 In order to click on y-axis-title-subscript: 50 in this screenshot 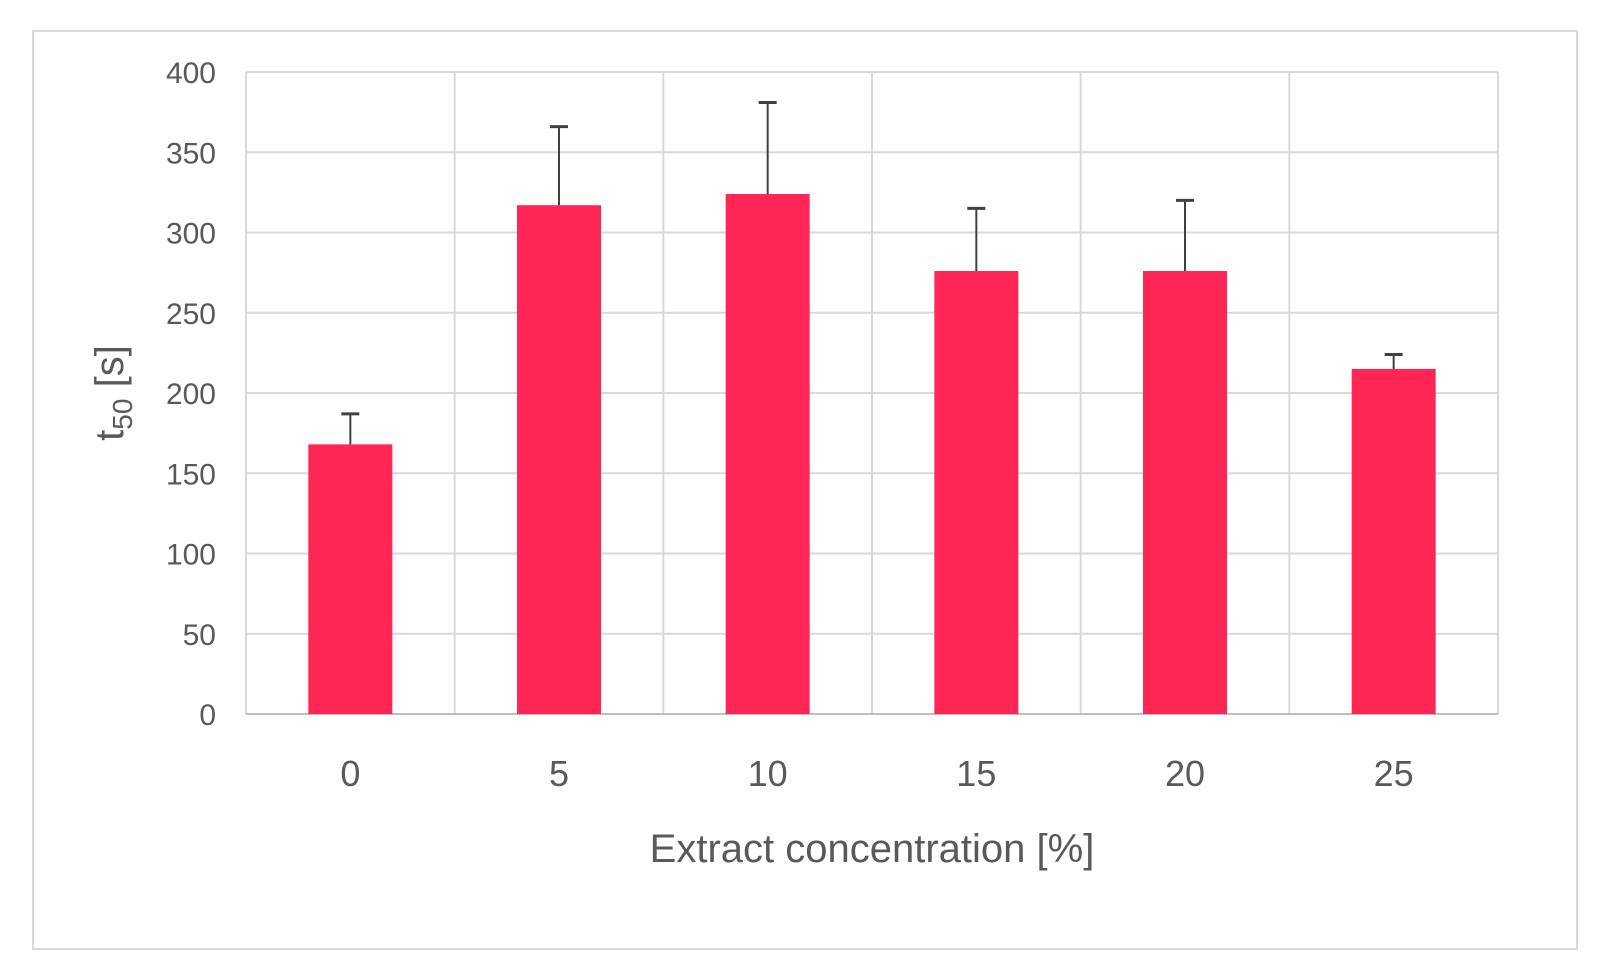, I will do `click(122, 414)`.